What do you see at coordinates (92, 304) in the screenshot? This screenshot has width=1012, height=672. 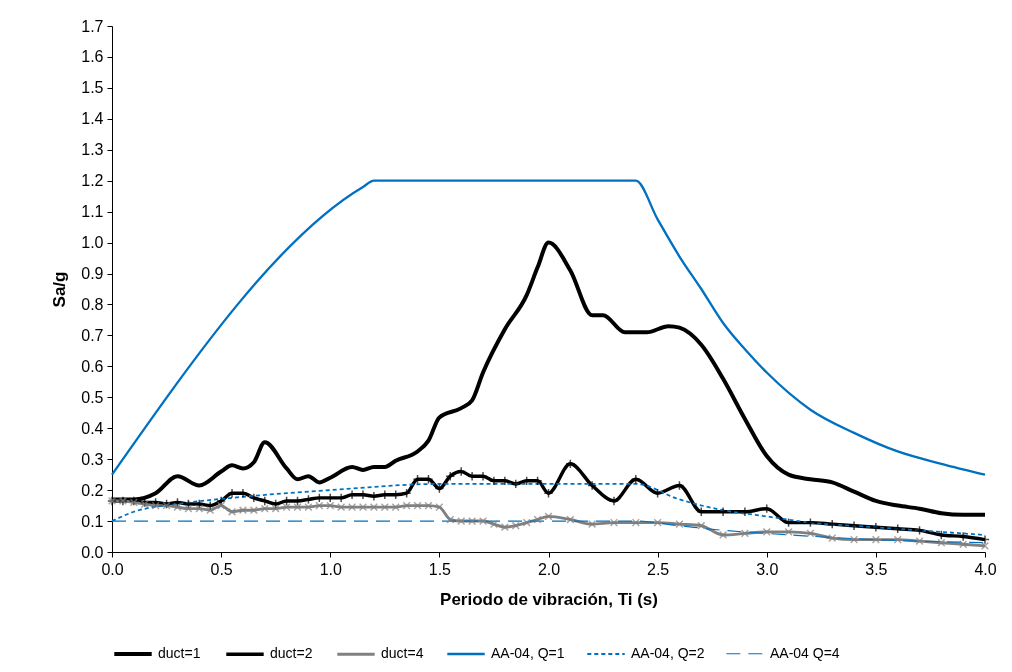 I see `y-tick-label: 0.8` at bounding box center [92, 304].